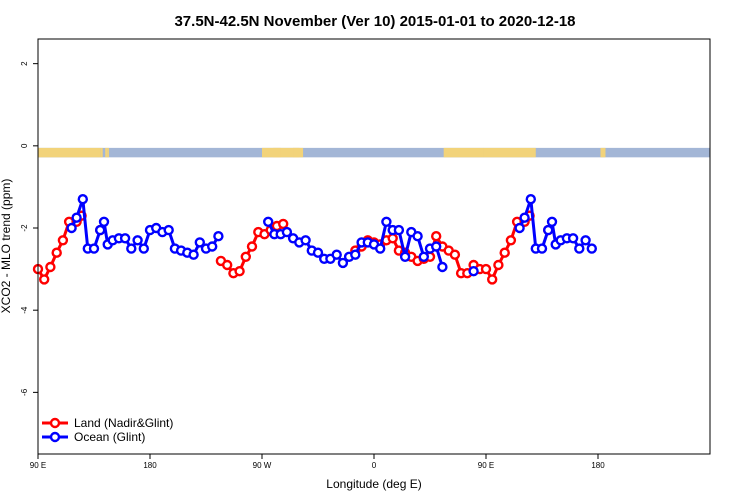 This screenshot has width=750, height=500. I want to click on y-axis: 2 0 -2 -4 -6, so click(29, 228).